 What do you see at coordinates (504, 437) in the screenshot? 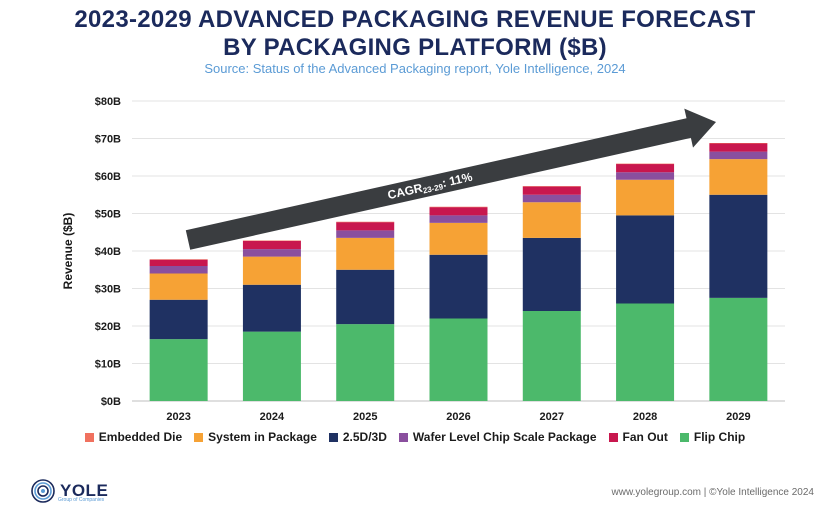
I see `legend-label: Wafer Level Chip Scale Package` at bounding box center [504, 437].